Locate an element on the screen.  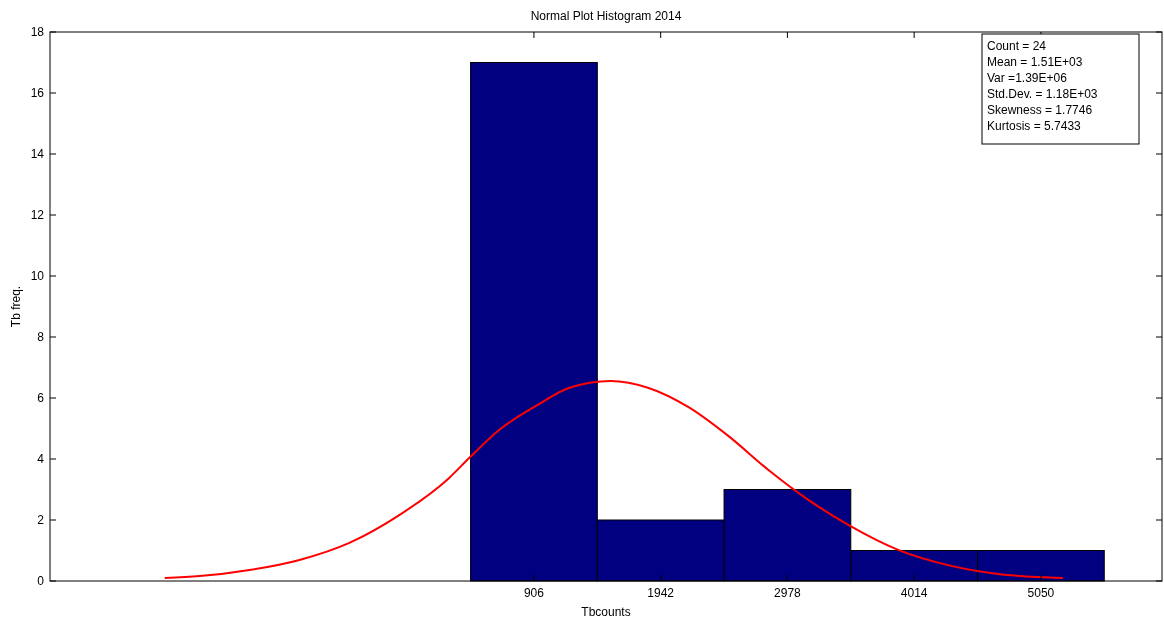
y-tick-label: 12 is located at coordinates (37, 215).